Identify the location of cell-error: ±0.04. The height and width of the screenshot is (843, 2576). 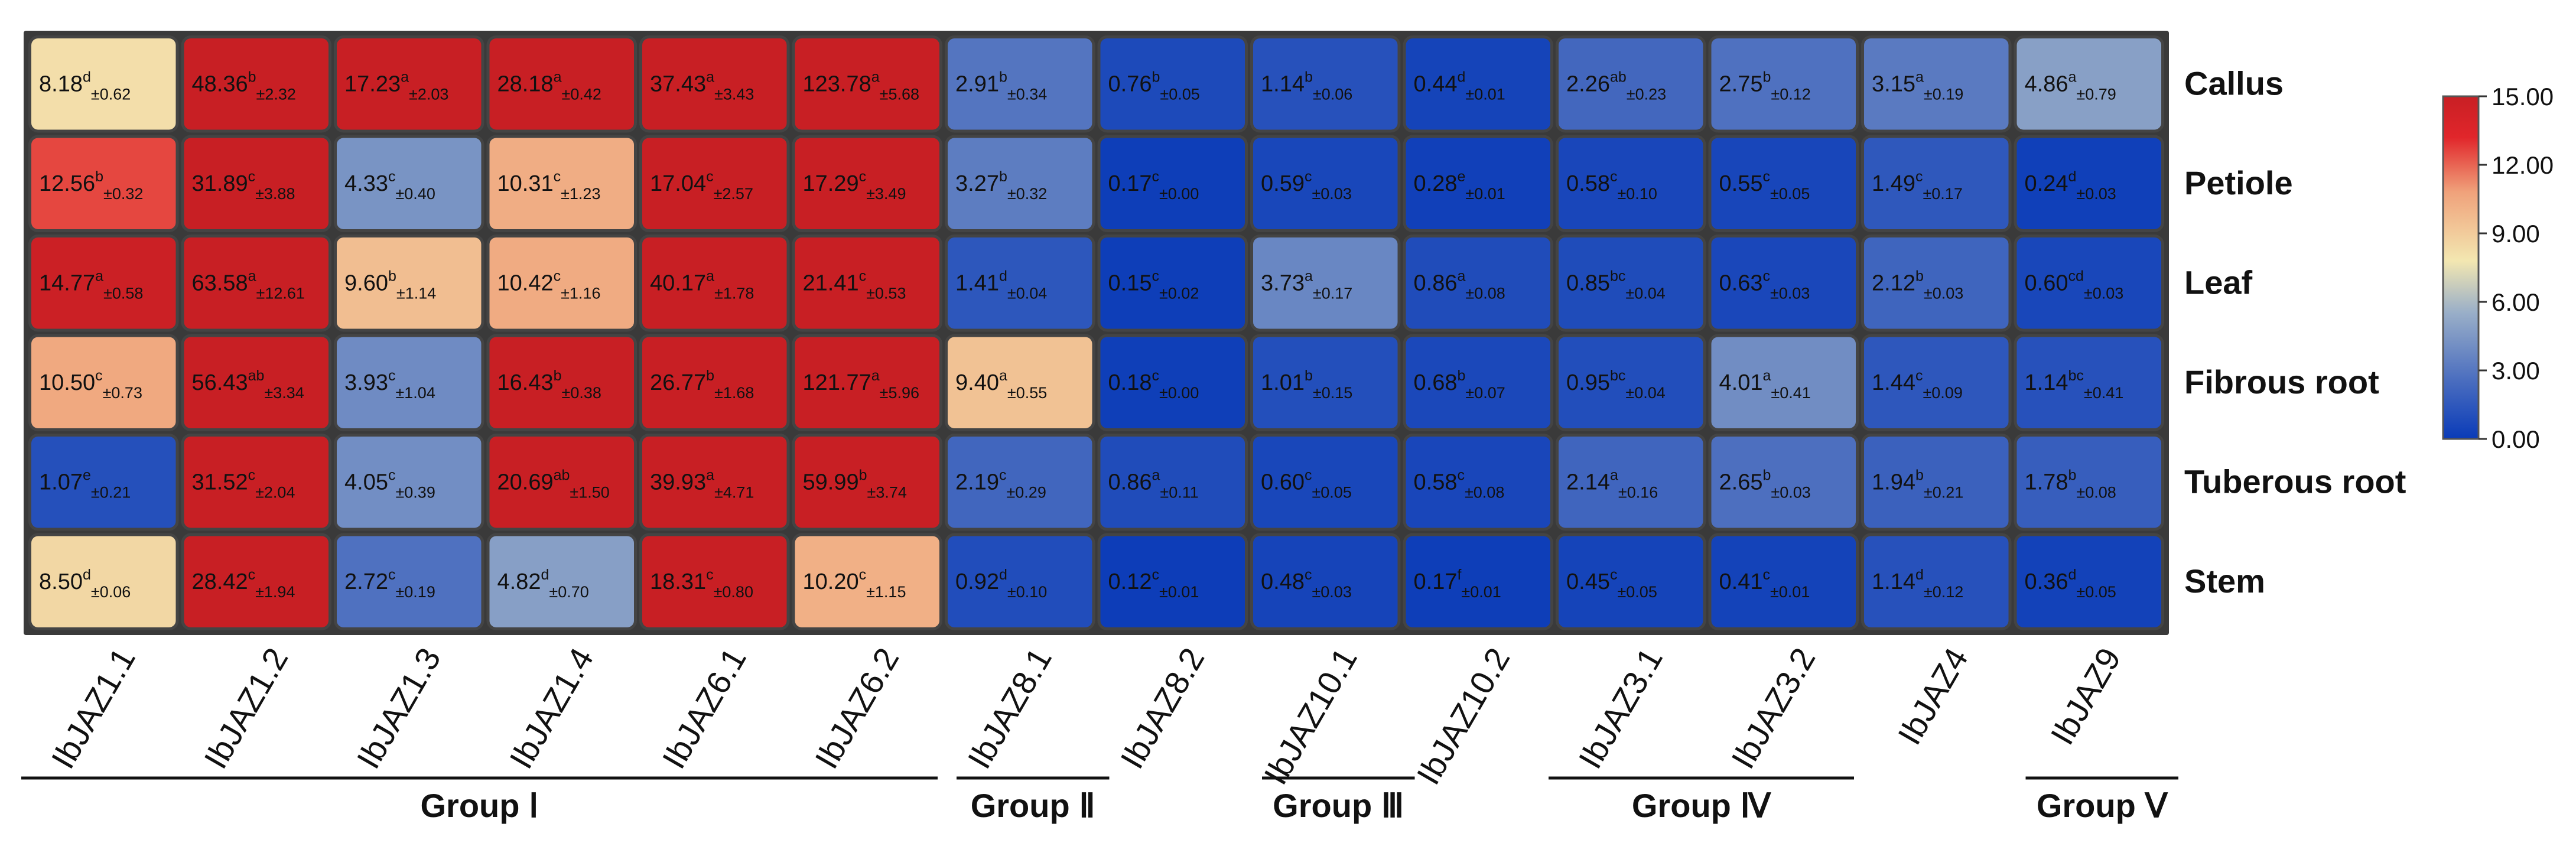
(1027, 293).